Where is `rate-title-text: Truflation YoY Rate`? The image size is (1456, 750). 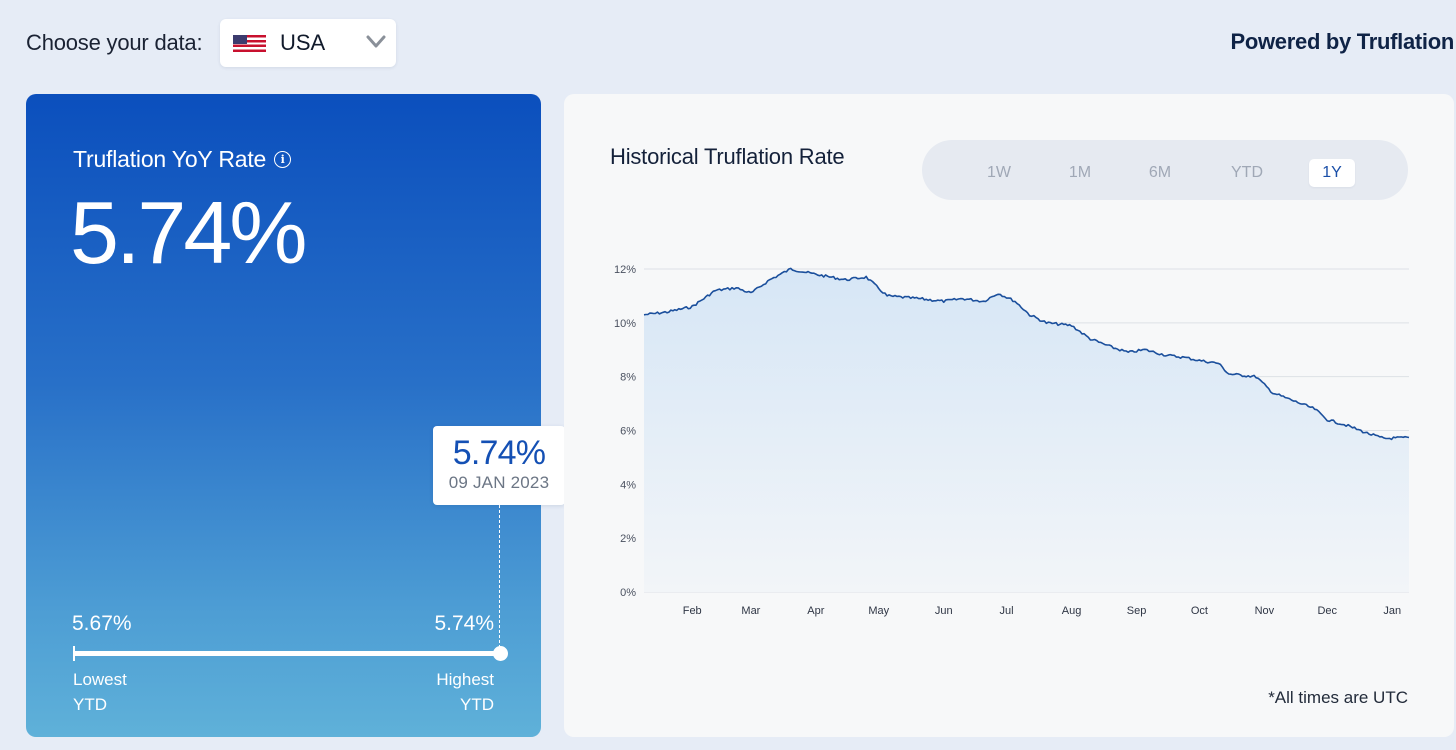 rate-title-text: Truflation YoY Rate is located at coordinates (170, 159).